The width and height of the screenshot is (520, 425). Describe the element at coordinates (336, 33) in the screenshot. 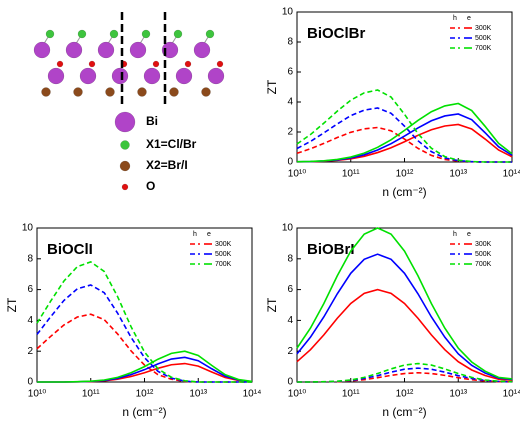

I see `chart-title: BiOClBr` at that location.